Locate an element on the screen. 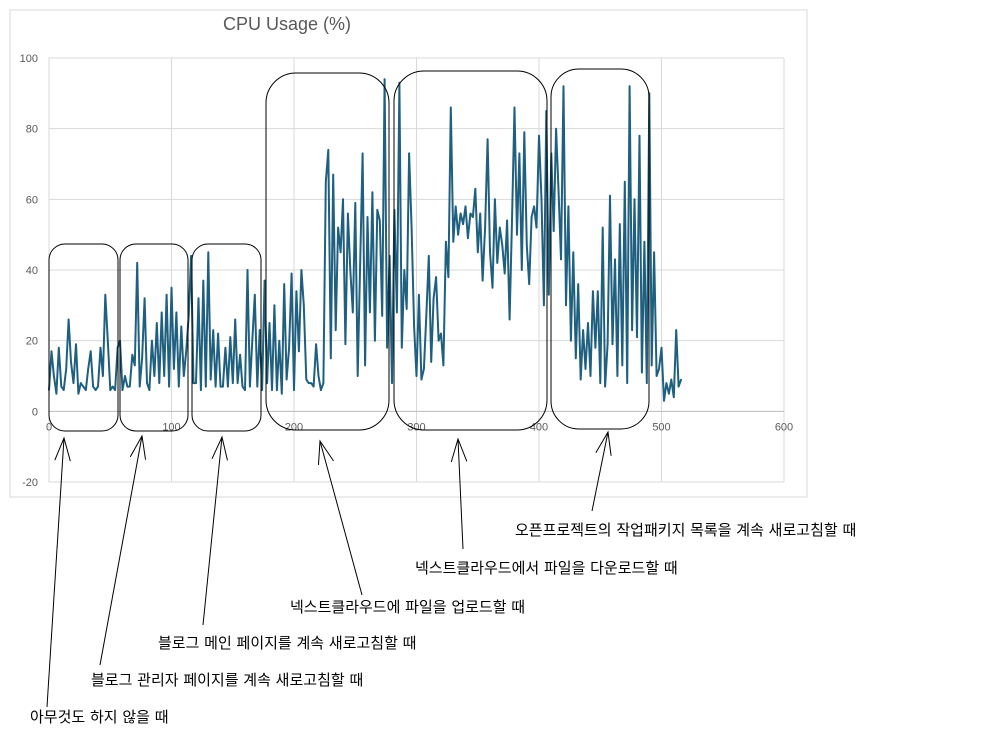 This screenshot has height=745, width=1005. chart-title: CPU Usage (%) is located at coordinates (287, 24).